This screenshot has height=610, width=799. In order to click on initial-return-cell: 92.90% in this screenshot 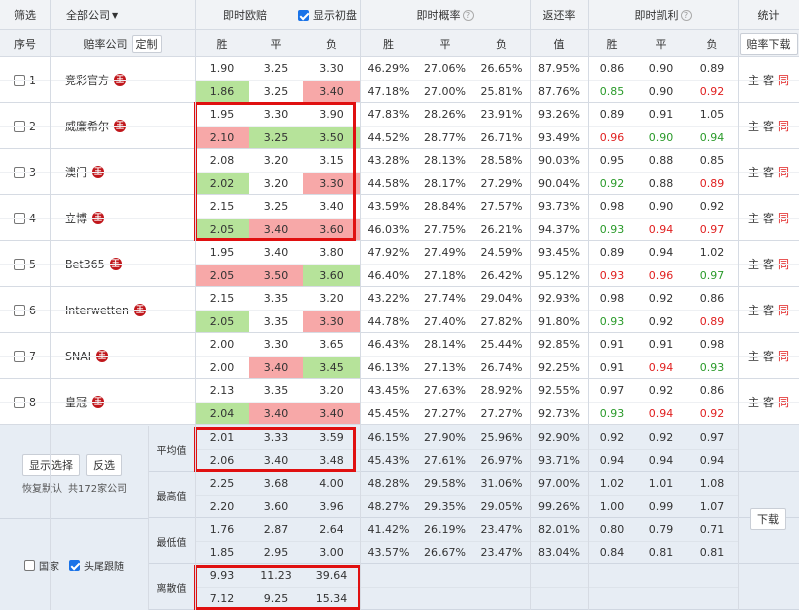, I will do `click(559, 437)`.